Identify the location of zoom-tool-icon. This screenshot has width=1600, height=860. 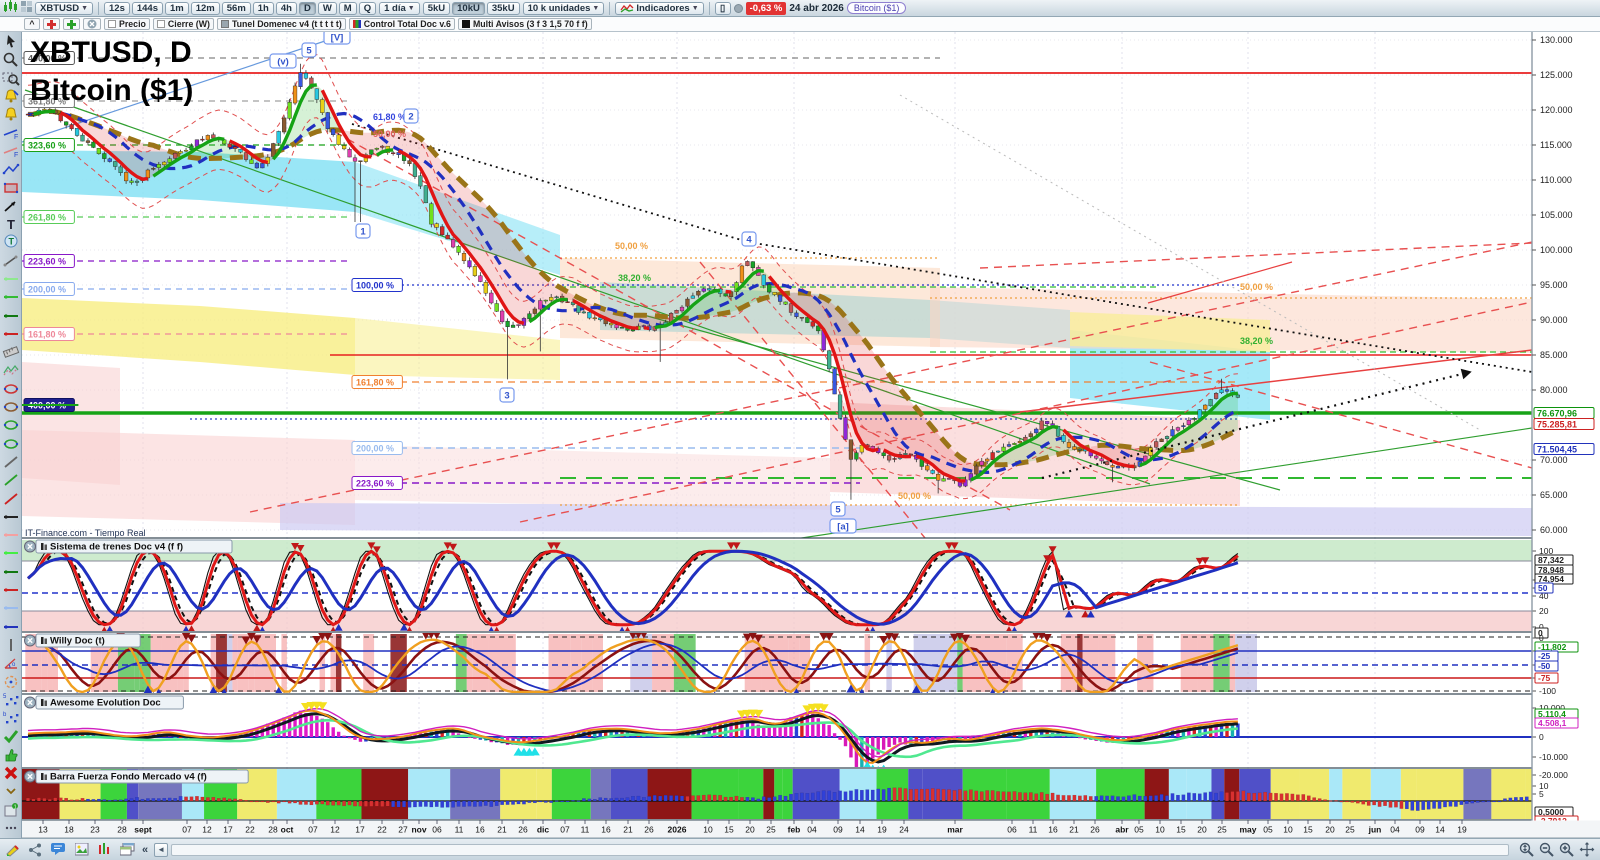
(11, 59).